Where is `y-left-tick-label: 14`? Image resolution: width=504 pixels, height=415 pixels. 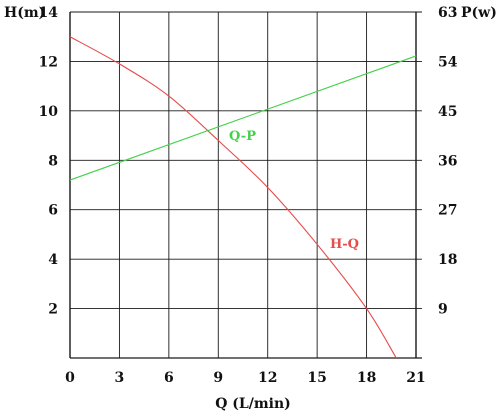
y-left-tick-label: 14 is located at coordinates (49, 13).